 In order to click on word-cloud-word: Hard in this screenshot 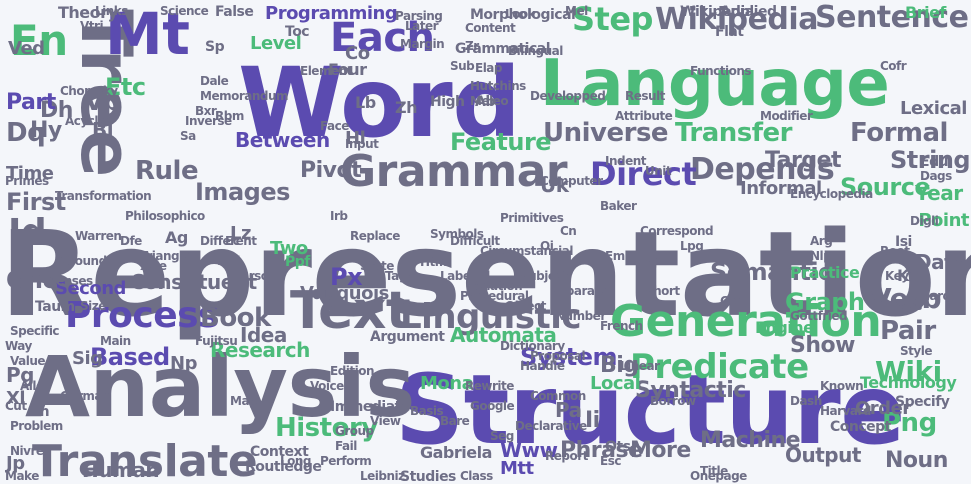, I will do `click(935, 296)`.